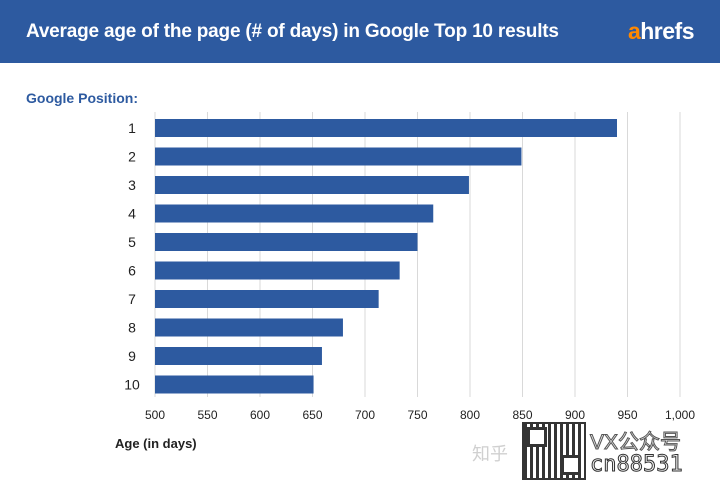 The height and width of the screenshot is (482, 720). What do you see at coordinates (667, 31) in the screenshot?
I see `logo-text: hrefs` at bounding box center [667, 31].